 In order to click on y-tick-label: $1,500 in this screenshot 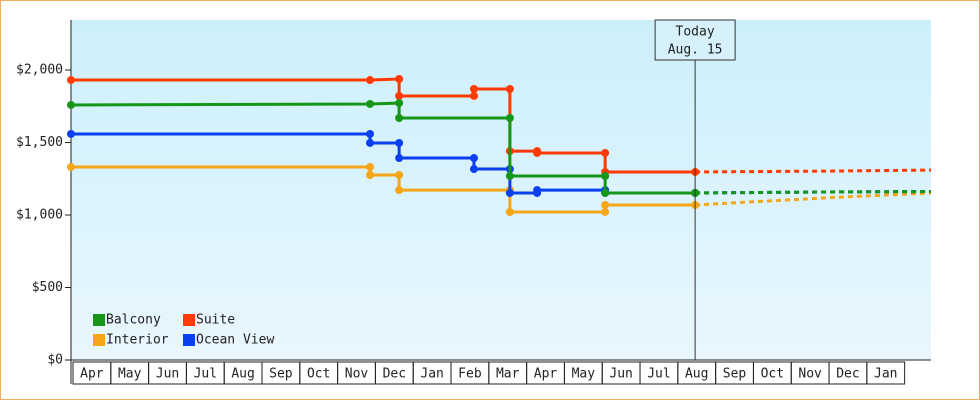, I will do `click(39, 142)`.